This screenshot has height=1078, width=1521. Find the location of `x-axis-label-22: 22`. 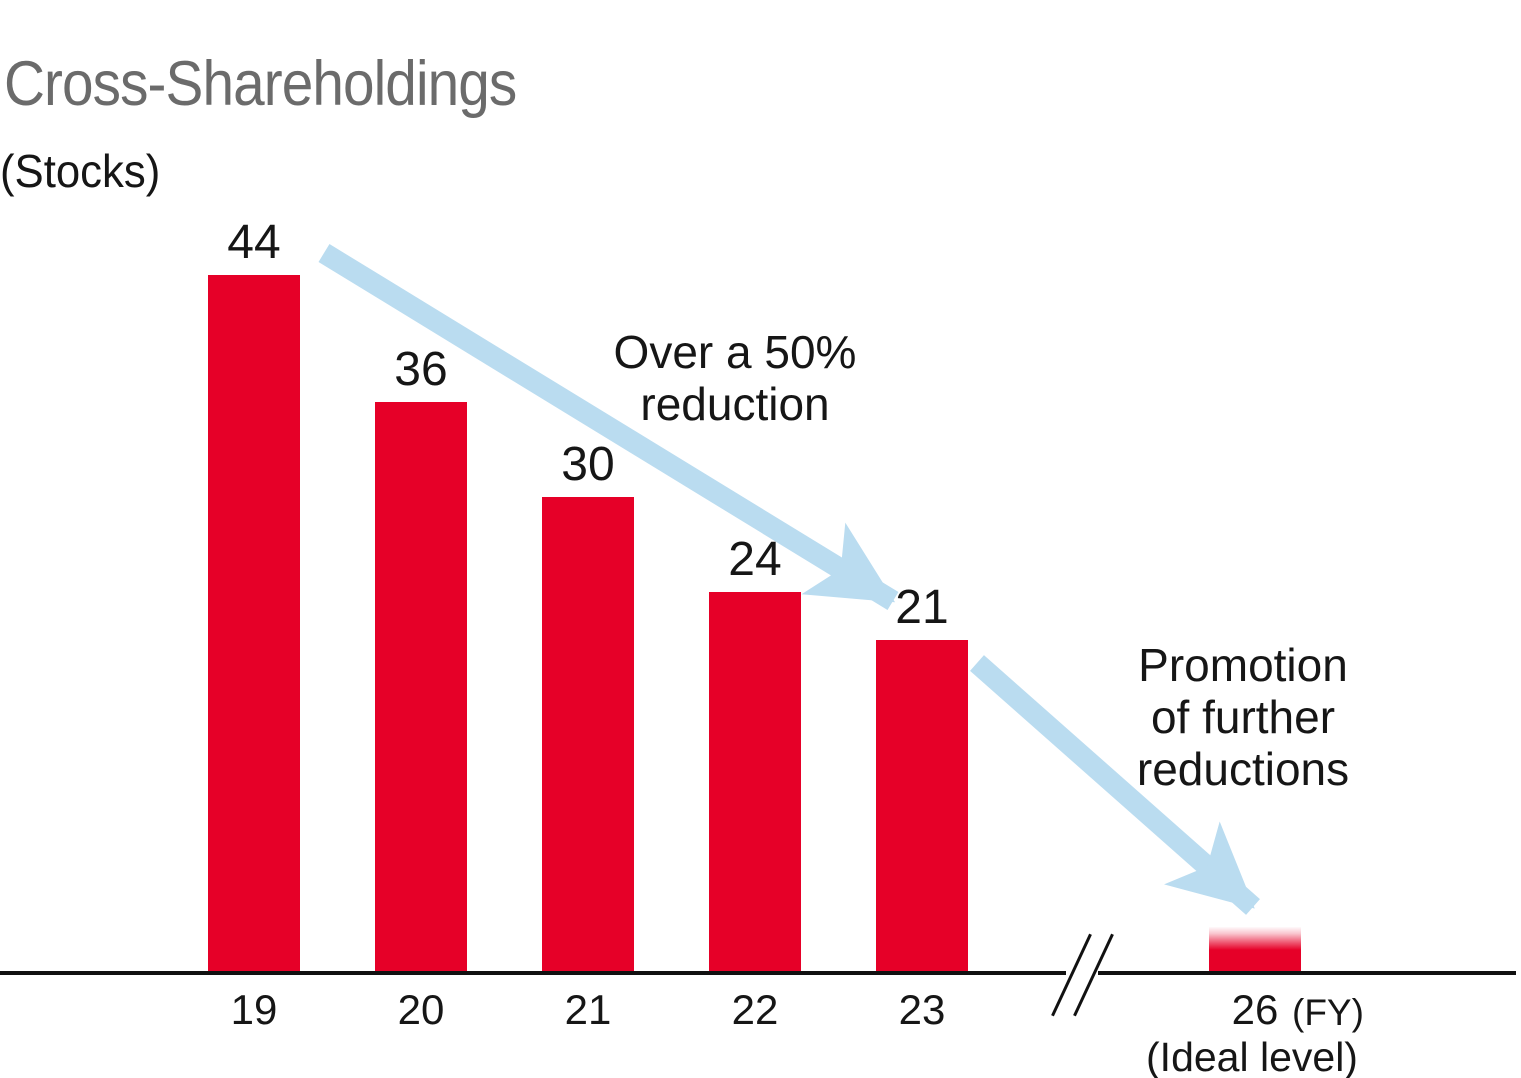

x-axis-label-22: 22 is located at coordinates (755, 1009).